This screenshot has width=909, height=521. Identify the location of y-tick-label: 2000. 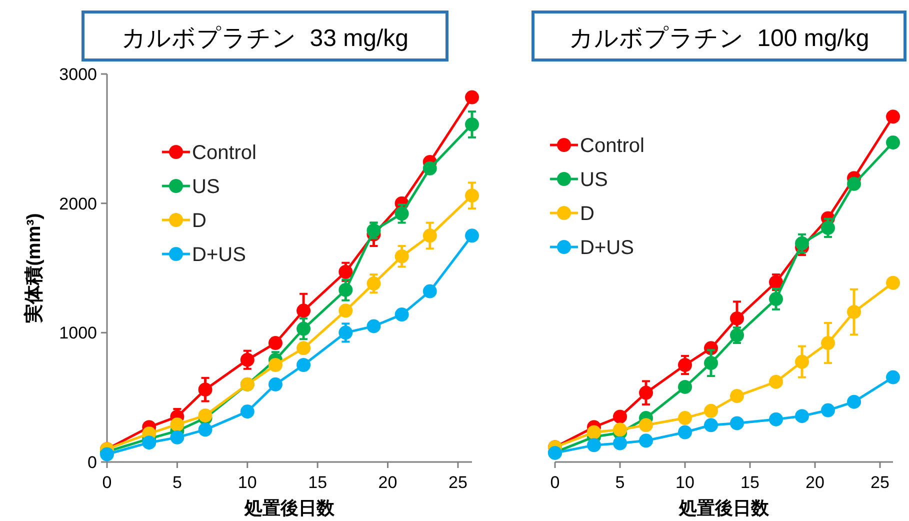
(78, 204).